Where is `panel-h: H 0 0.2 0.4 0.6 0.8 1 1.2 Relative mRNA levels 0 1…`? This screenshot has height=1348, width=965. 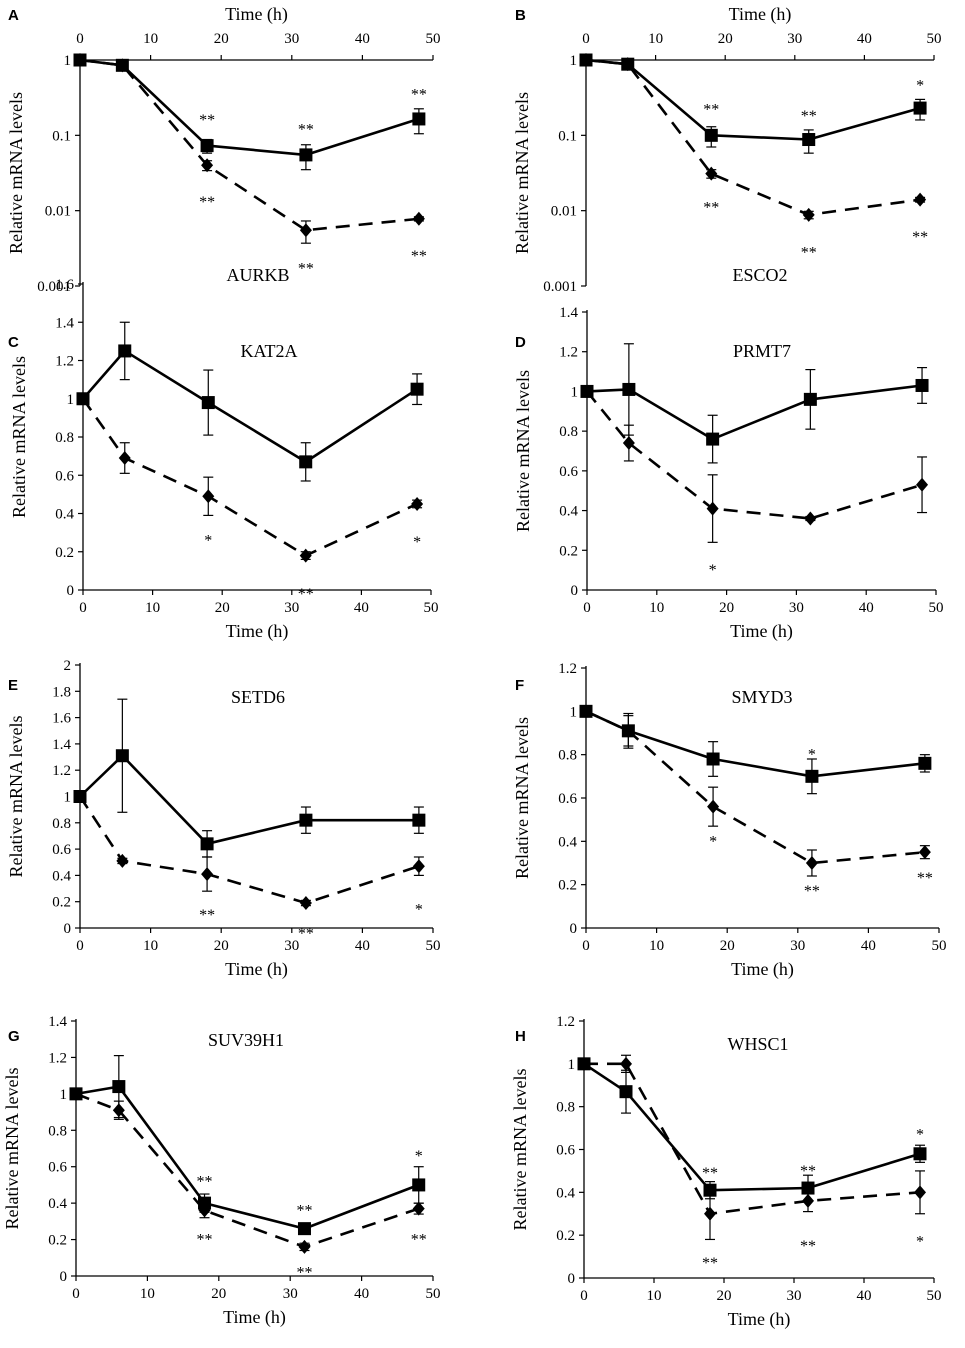 panel-h: H 0 0.2 0.4 0.6 0.8 1 1.2 Relative mRNA levels 0 1… is located at coordinates (726, 1172).